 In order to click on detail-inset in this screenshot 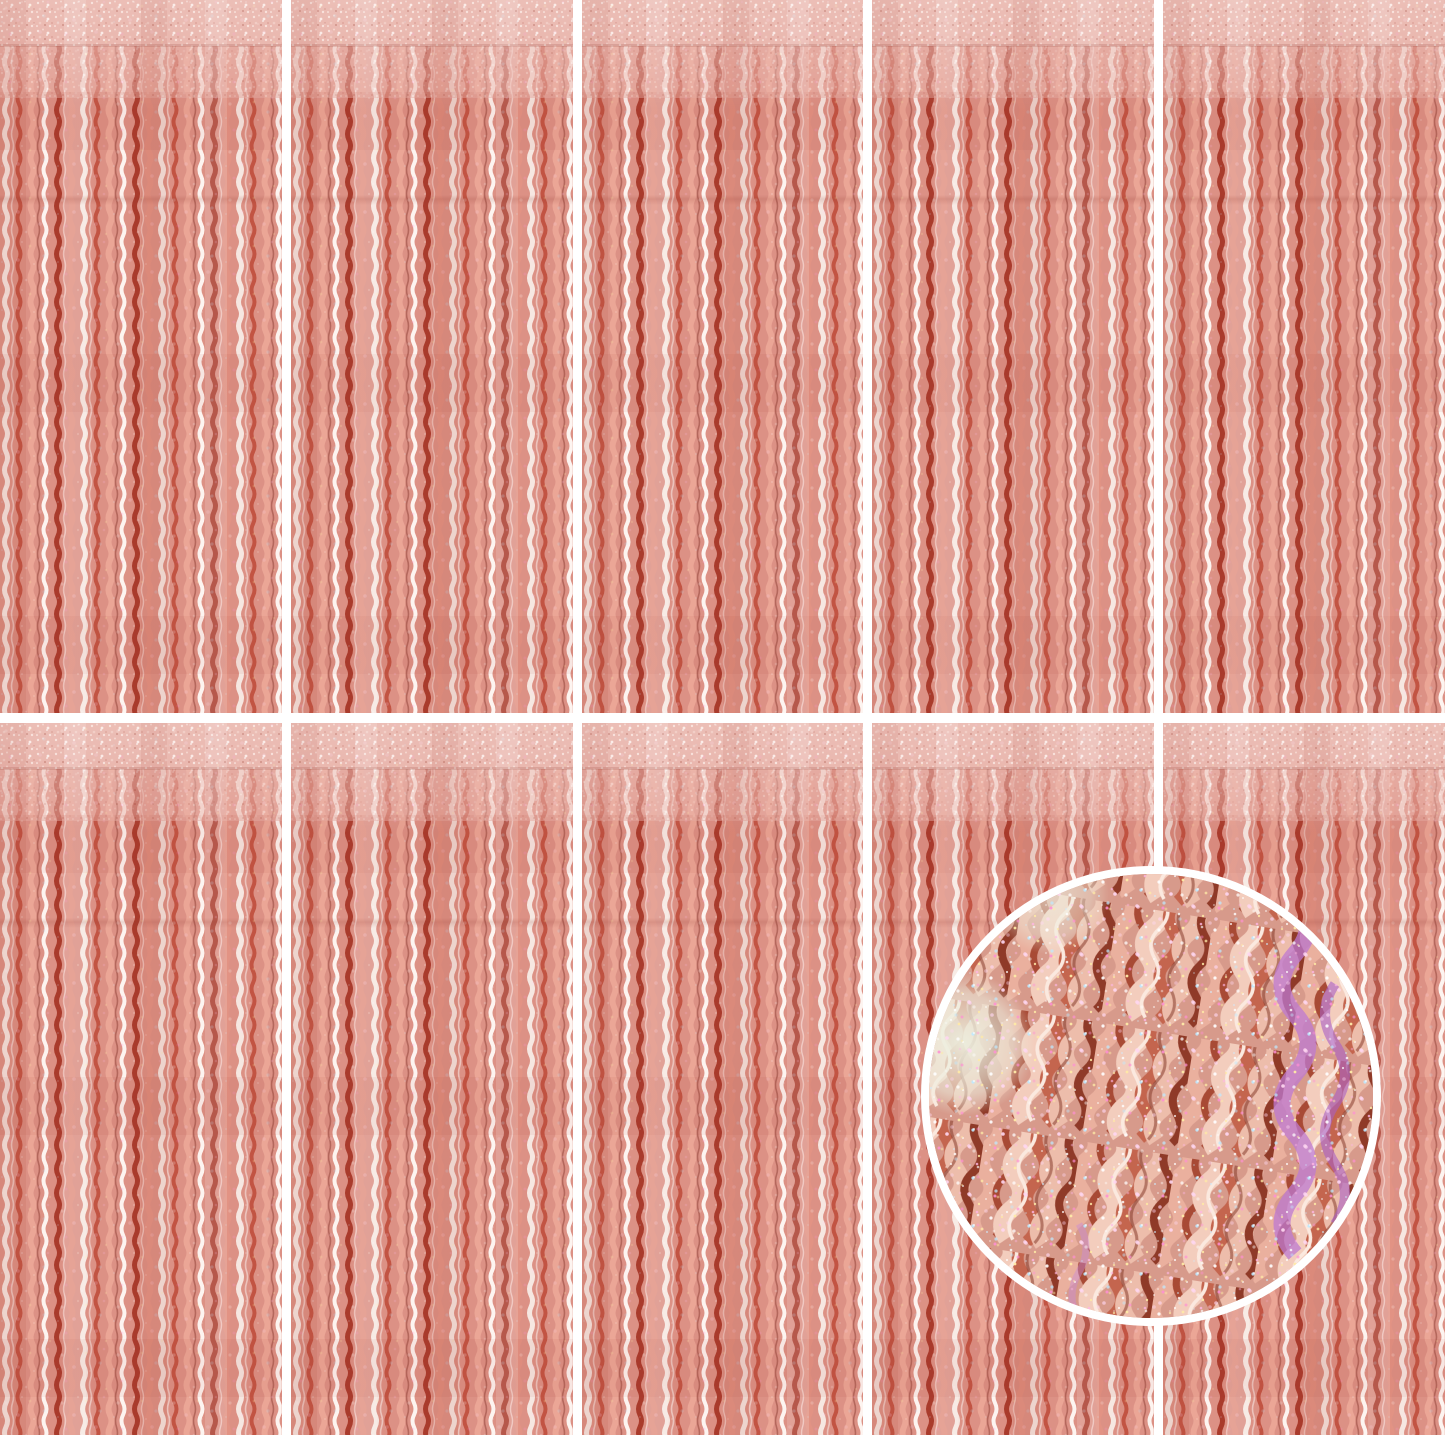, I will do `click(1151, 1096)`.